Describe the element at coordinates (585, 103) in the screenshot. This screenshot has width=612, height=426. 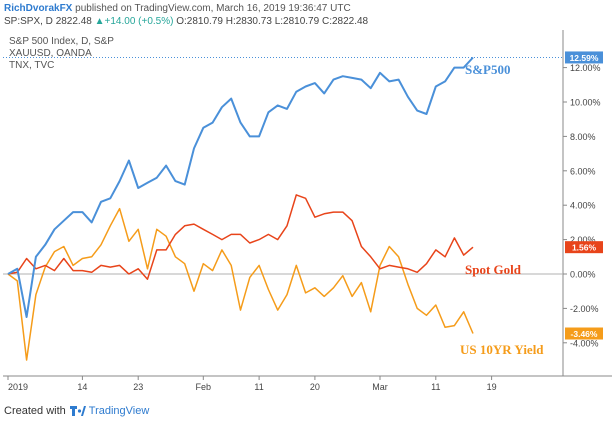
I see `y-tick-label: 10.00%` at that location.